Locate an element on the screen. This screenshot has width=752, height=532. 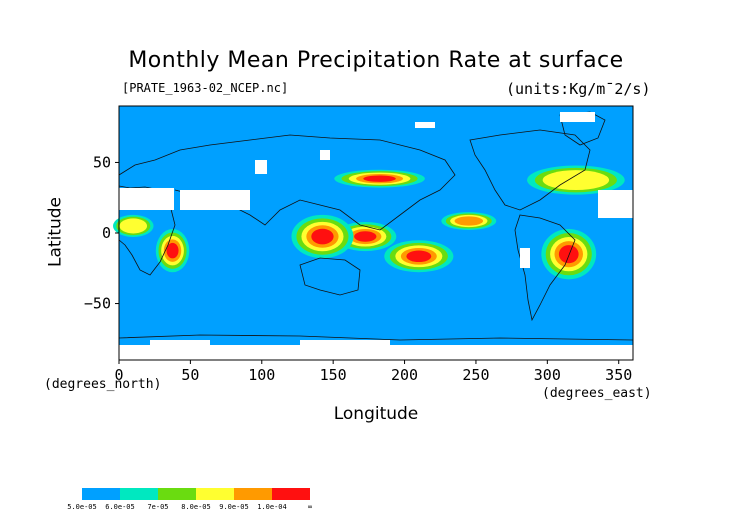
y-tick-label: 0 is located at coordinates (106, 233).